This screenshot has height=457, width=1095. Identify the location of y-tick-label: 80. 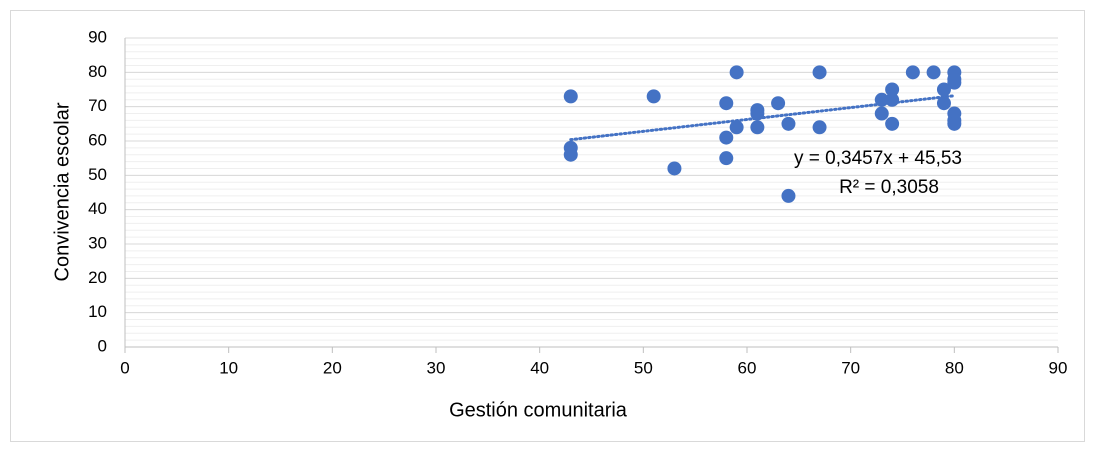
(97, 71).